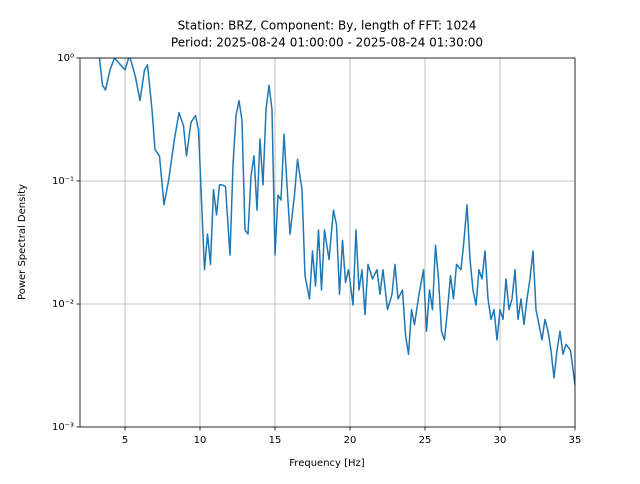 This screenshot has height=484, width=640. What do you see at coordinates (65, 58) in the screenshot?
I see `y-tick-label: 10⁰` at bounding box center [65, 58].